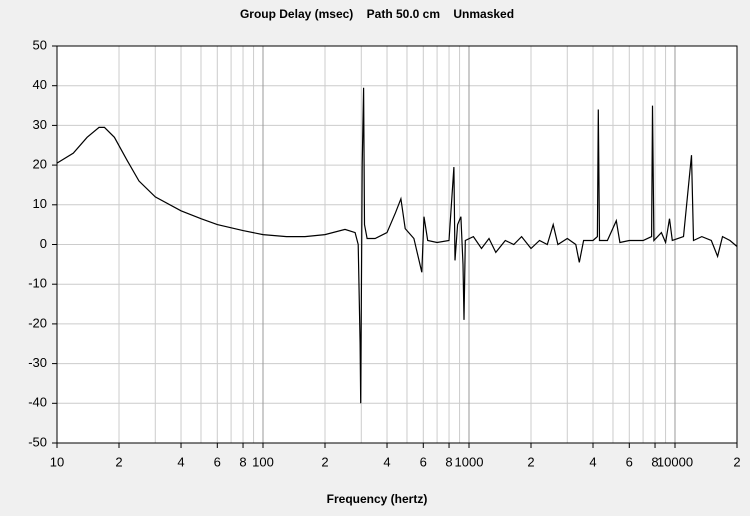  I want to click on y-tick-label: 10, so click(40, 203).